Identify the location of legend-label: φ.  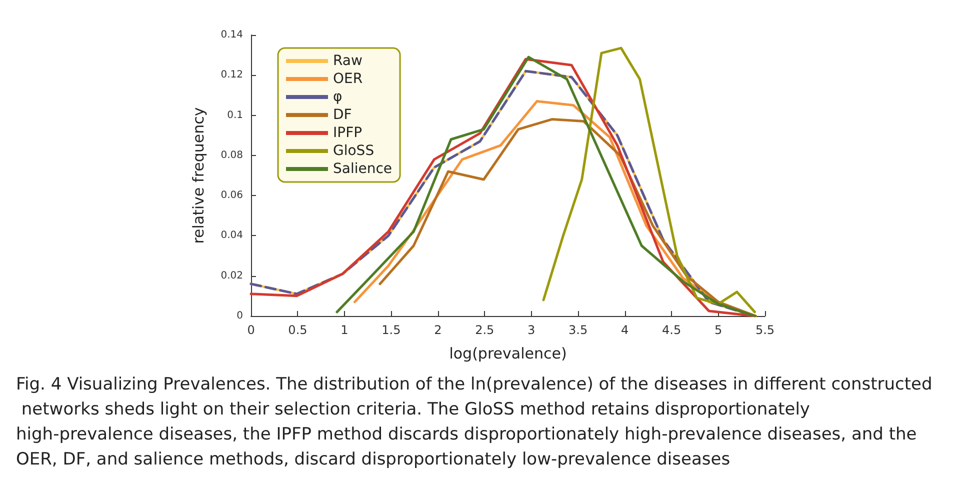
(337, 97).